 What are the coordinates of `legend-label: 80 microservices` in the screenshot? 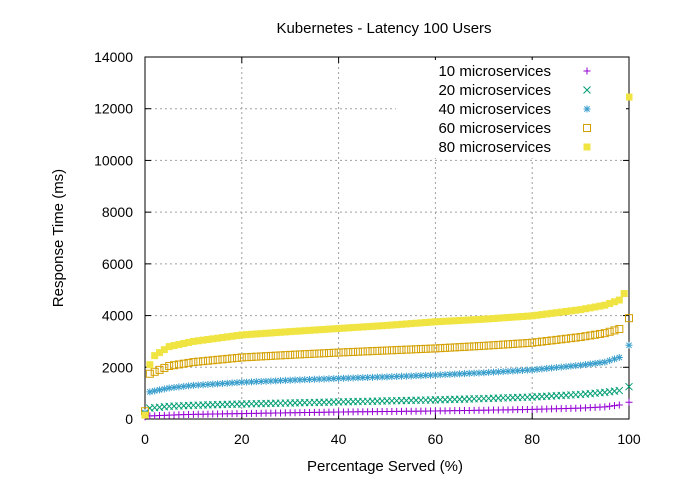 It's located at (494, 147).